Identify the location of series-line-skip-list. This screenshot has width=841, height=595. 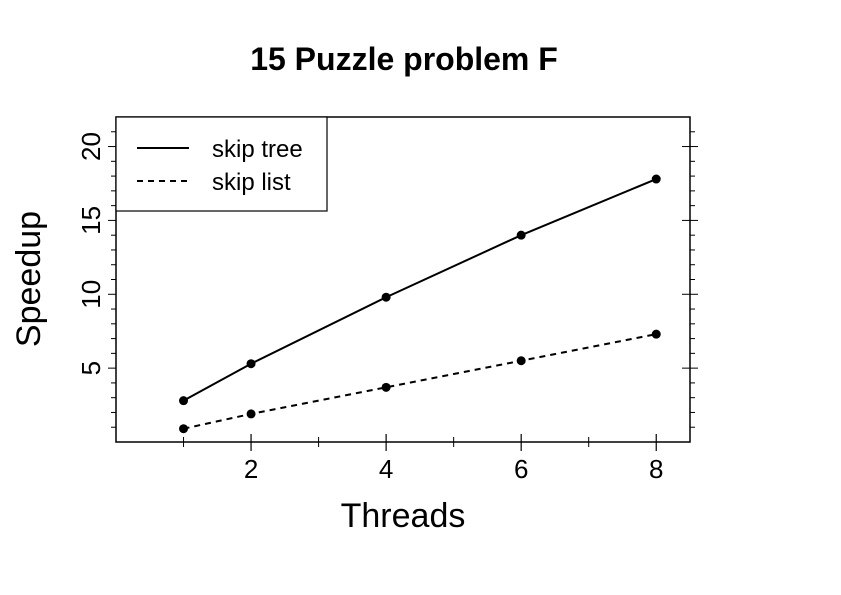
(420, 381).